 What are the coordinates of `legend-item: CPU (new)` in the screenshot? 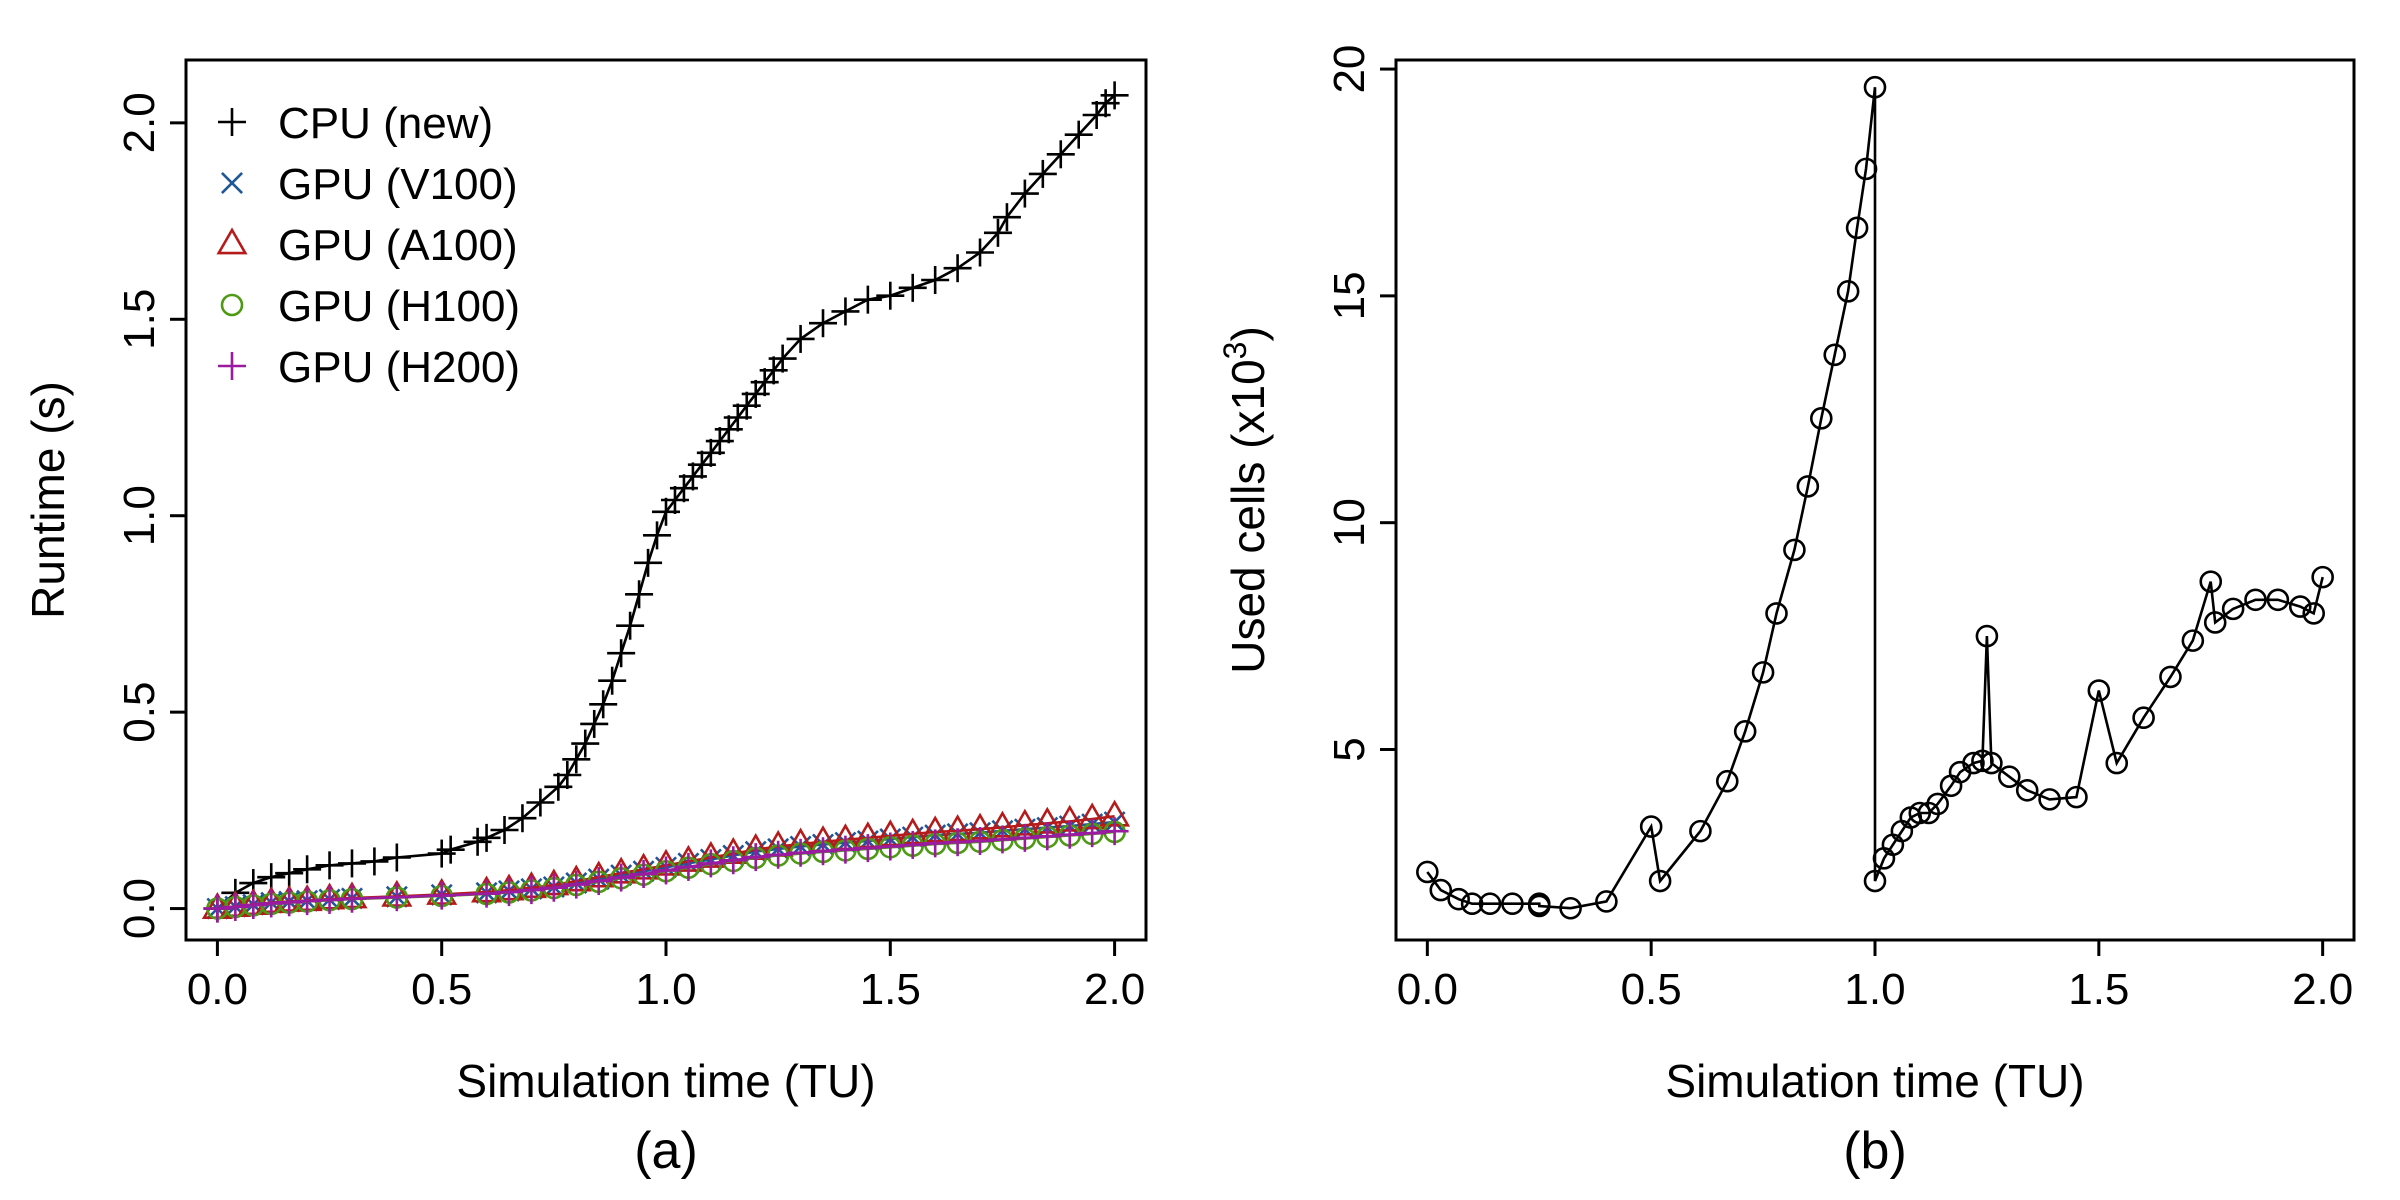 It's located at (355, 123).